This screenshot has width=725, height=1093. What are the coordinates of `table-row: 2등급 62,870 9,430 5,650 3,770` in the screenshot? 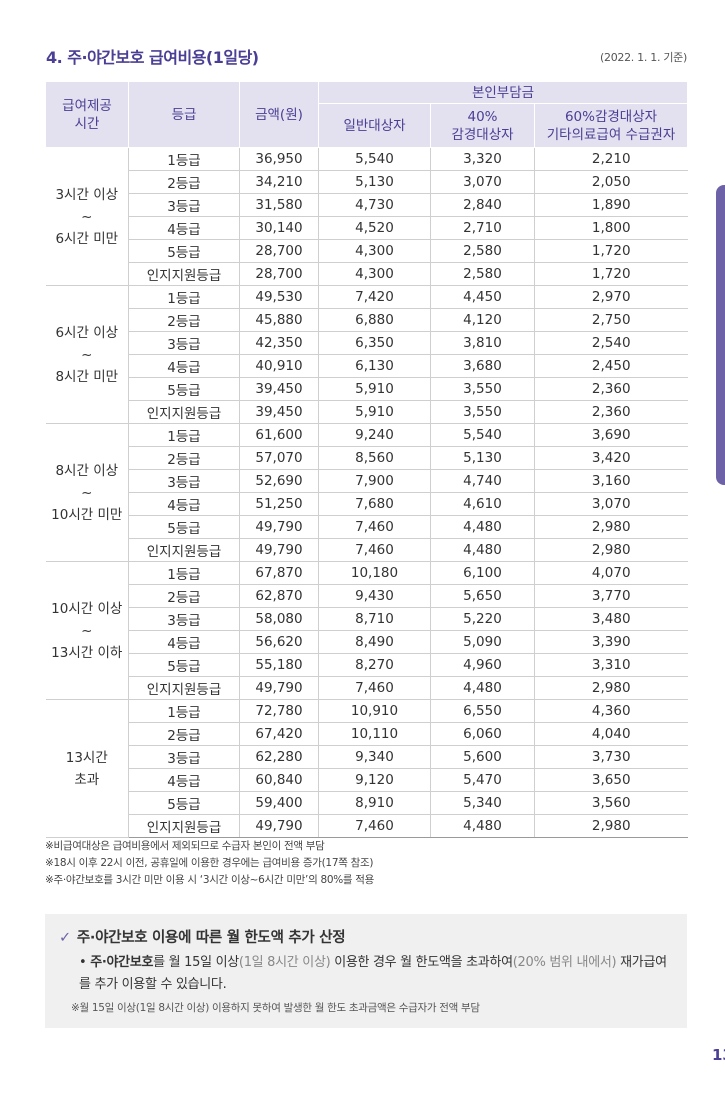 It's located at (367, 596).